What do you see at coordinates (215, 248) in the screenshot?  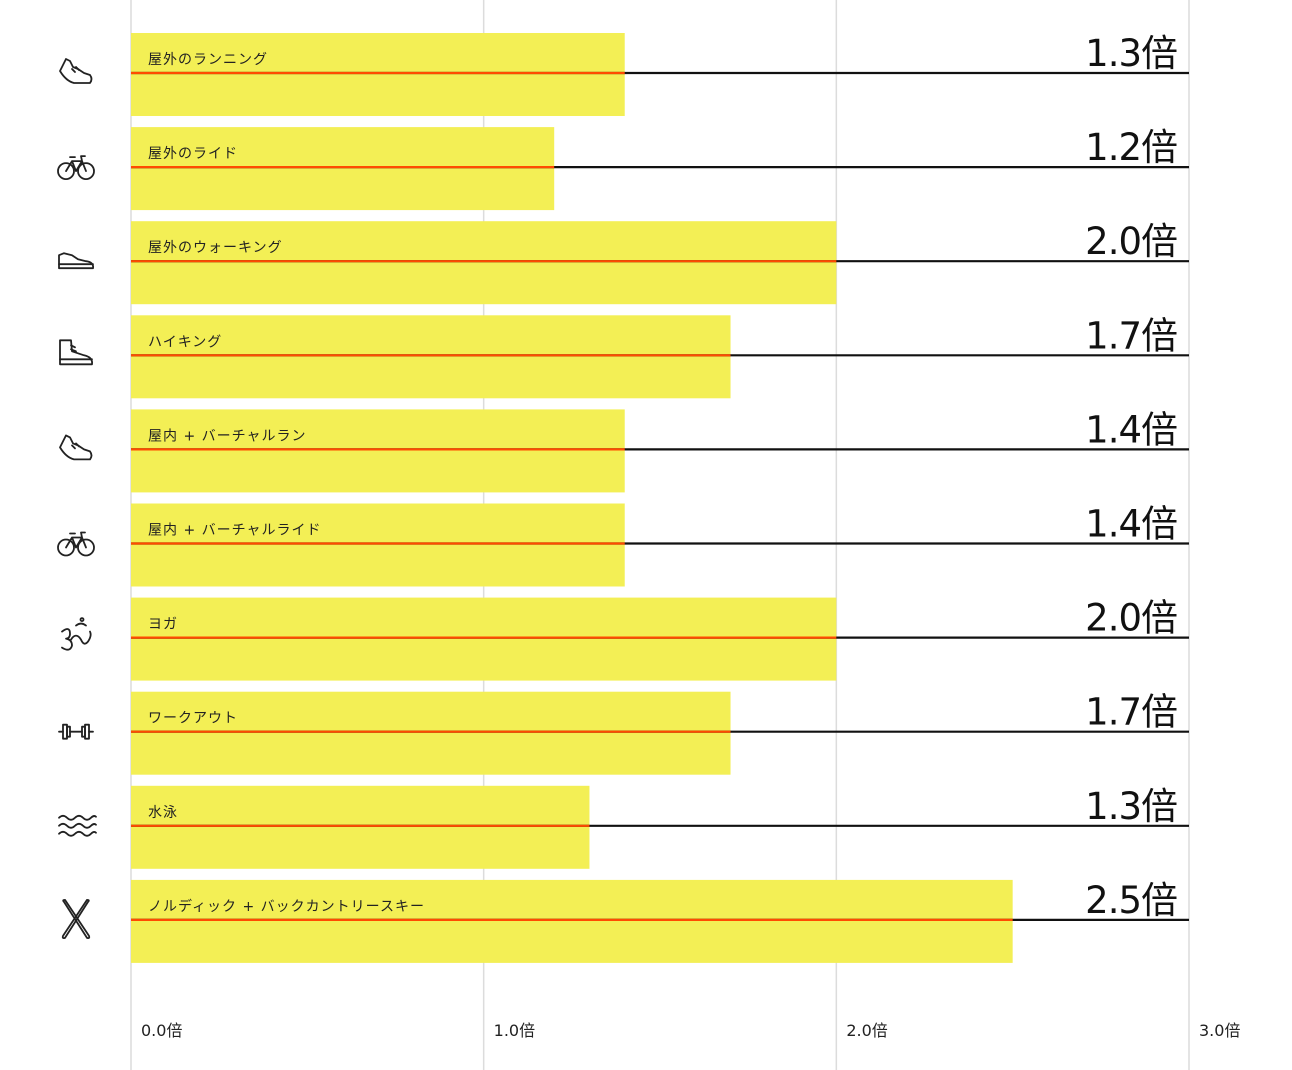 I see `category-label: 屋外のウォーキング` at bounding box center [215, 248].